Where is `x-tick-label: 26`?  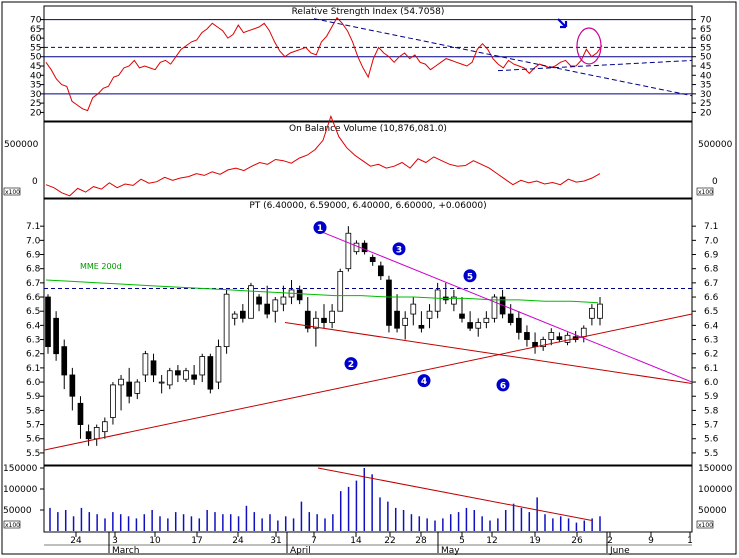
x-tick-label: 26 is located at coordinates (577, 541).